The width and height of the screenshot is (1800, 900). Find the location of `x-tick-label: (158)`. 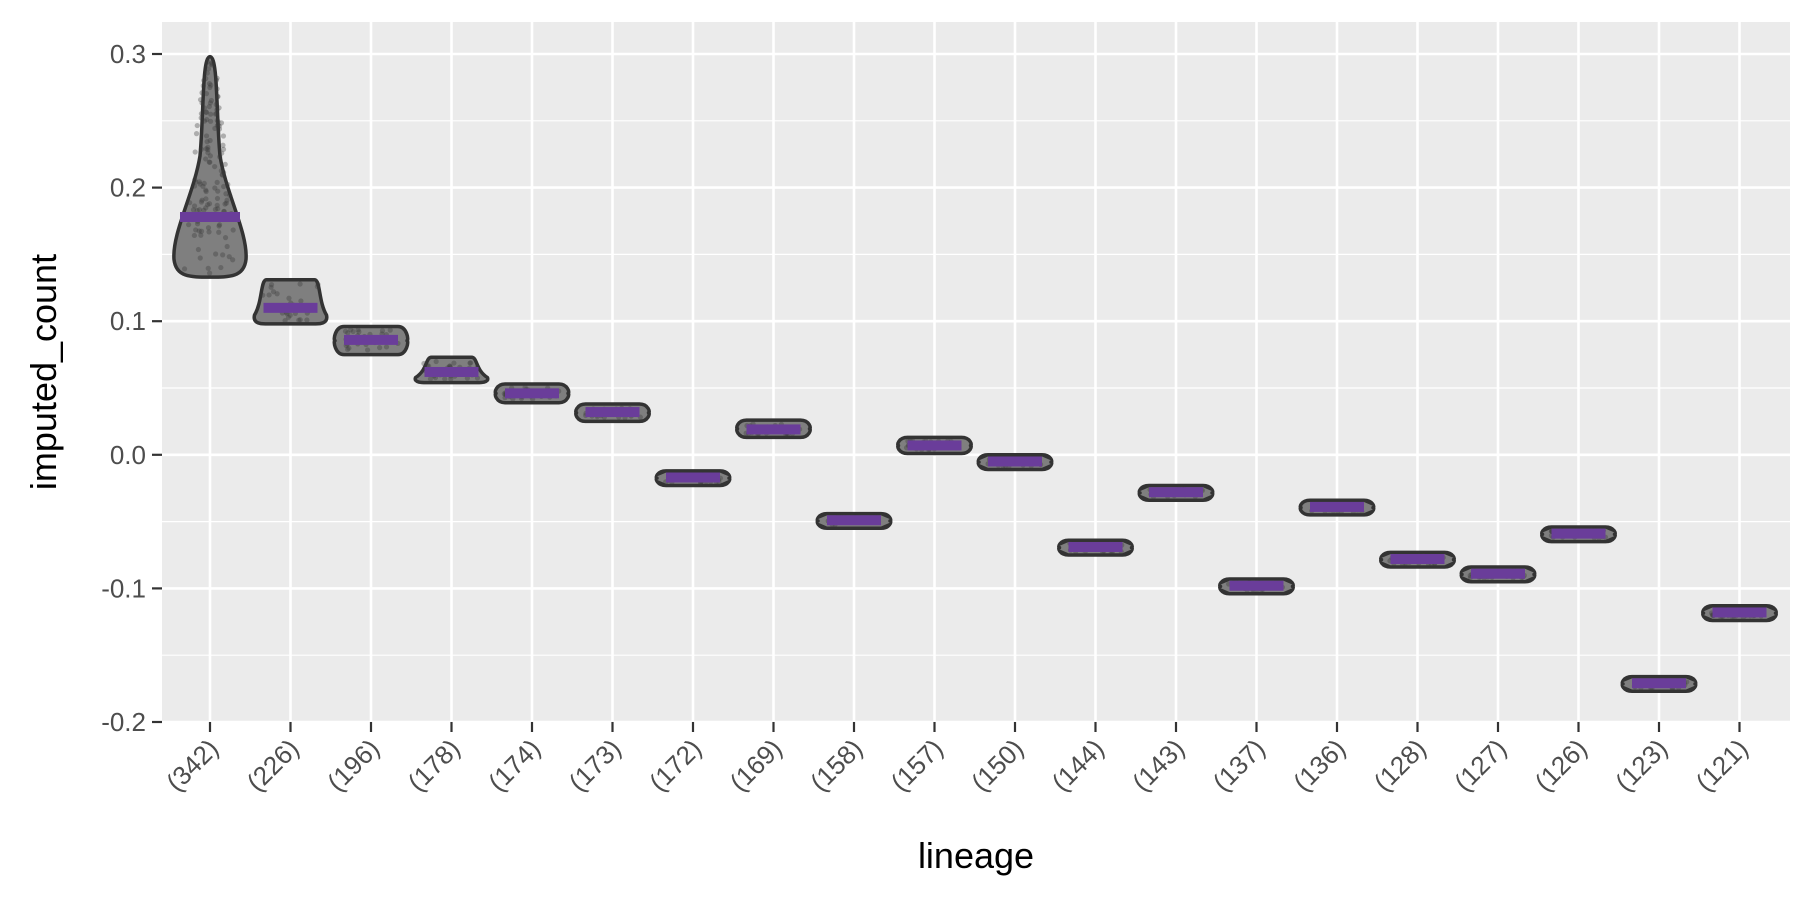

x-tick-label: (158) is located at coordinates (836, 765).